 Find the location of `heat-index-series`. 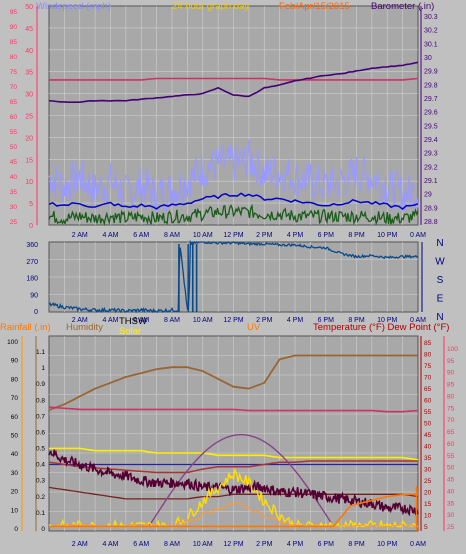

heat-index-series is located at coordinates (233, 493).